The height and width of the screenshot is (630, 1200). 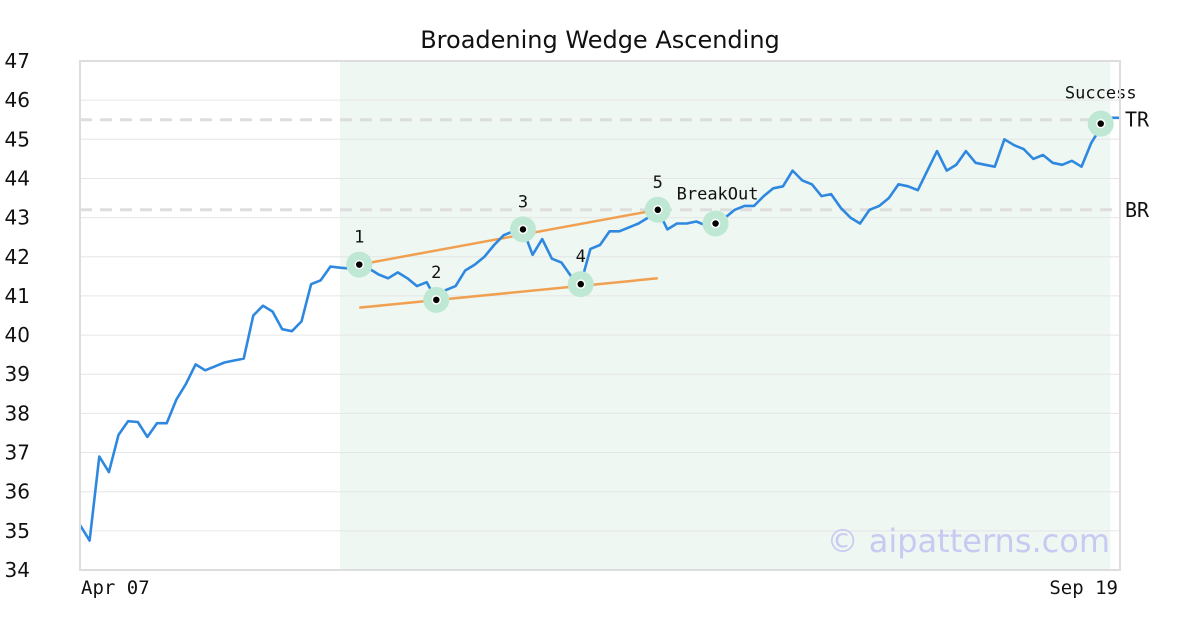 I want to click on y-tick-label: 43, so click(x=17, y=218).